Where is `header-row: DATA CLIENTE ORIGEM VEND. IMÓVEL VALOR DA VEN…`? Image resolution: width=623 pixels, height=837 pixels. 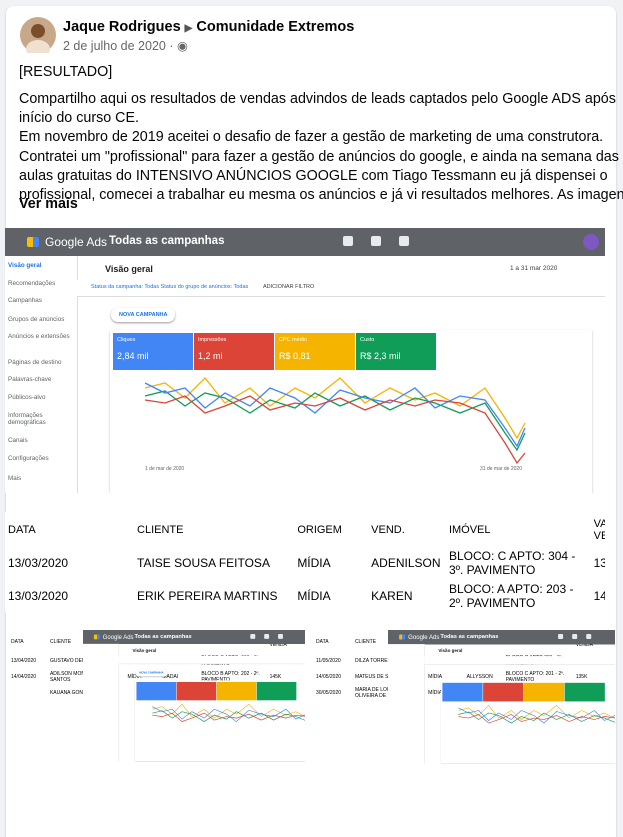
header-row: DATA CLIENTE ORIGEM VEND. IMÓVEL VALOR DA VEN… is located at coordinates (306, 529).